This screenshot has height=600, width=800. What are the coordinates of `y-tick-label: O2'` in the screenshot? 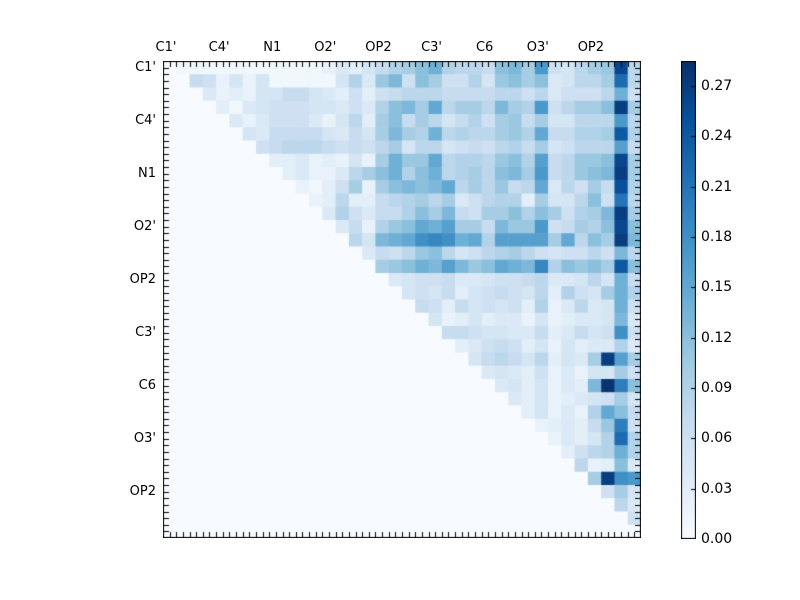 It's located at (144, 226).